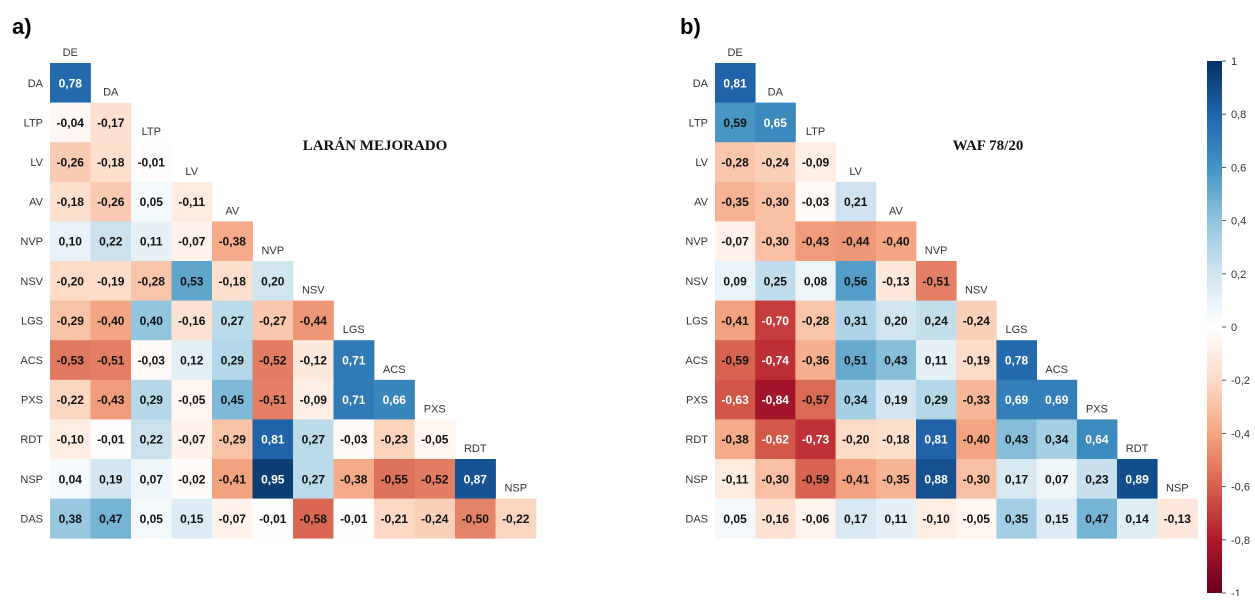  What do you see at coordinates (36, 84) in the screenshot?
I see `panel-a-row-label: DA` at bounding box center [36, 84].